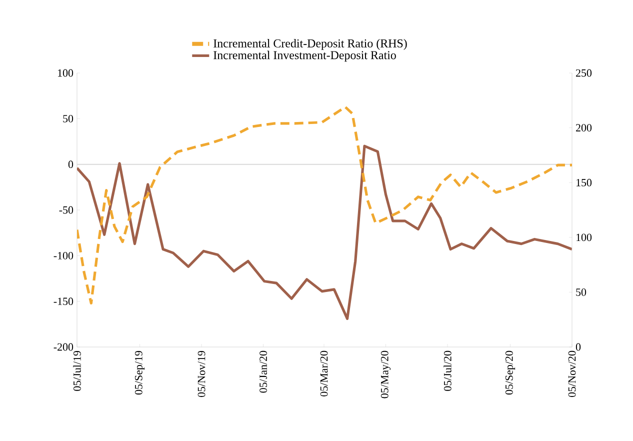  I want to click on x-tick-label: 05/Sep/19, so click(139, 372).